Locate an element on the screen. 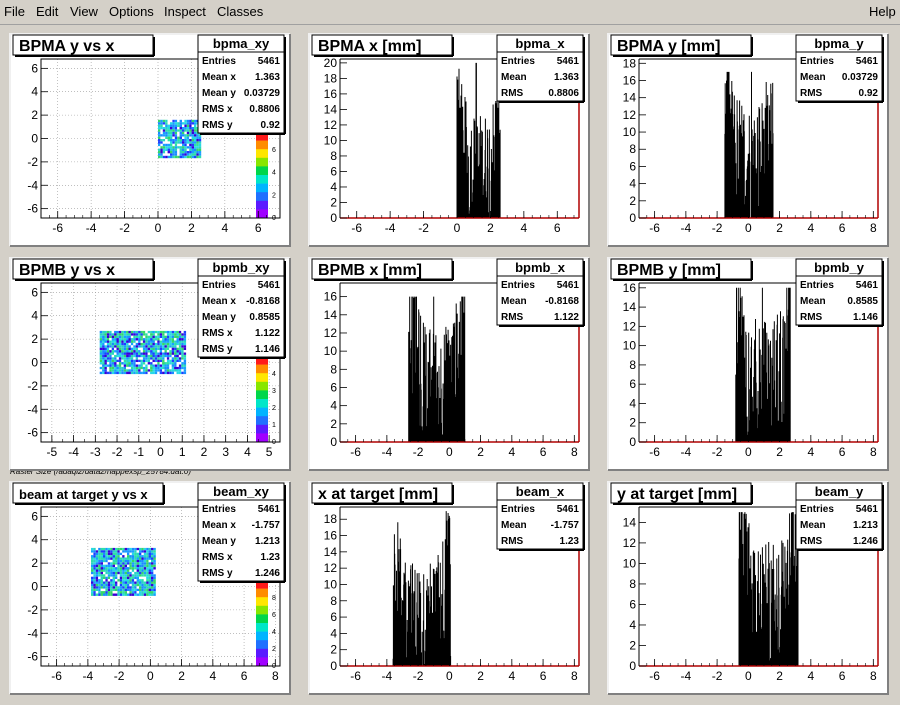 This screenshot has width=900, height=705. menu-file: File is located at coordinates (14, 11).